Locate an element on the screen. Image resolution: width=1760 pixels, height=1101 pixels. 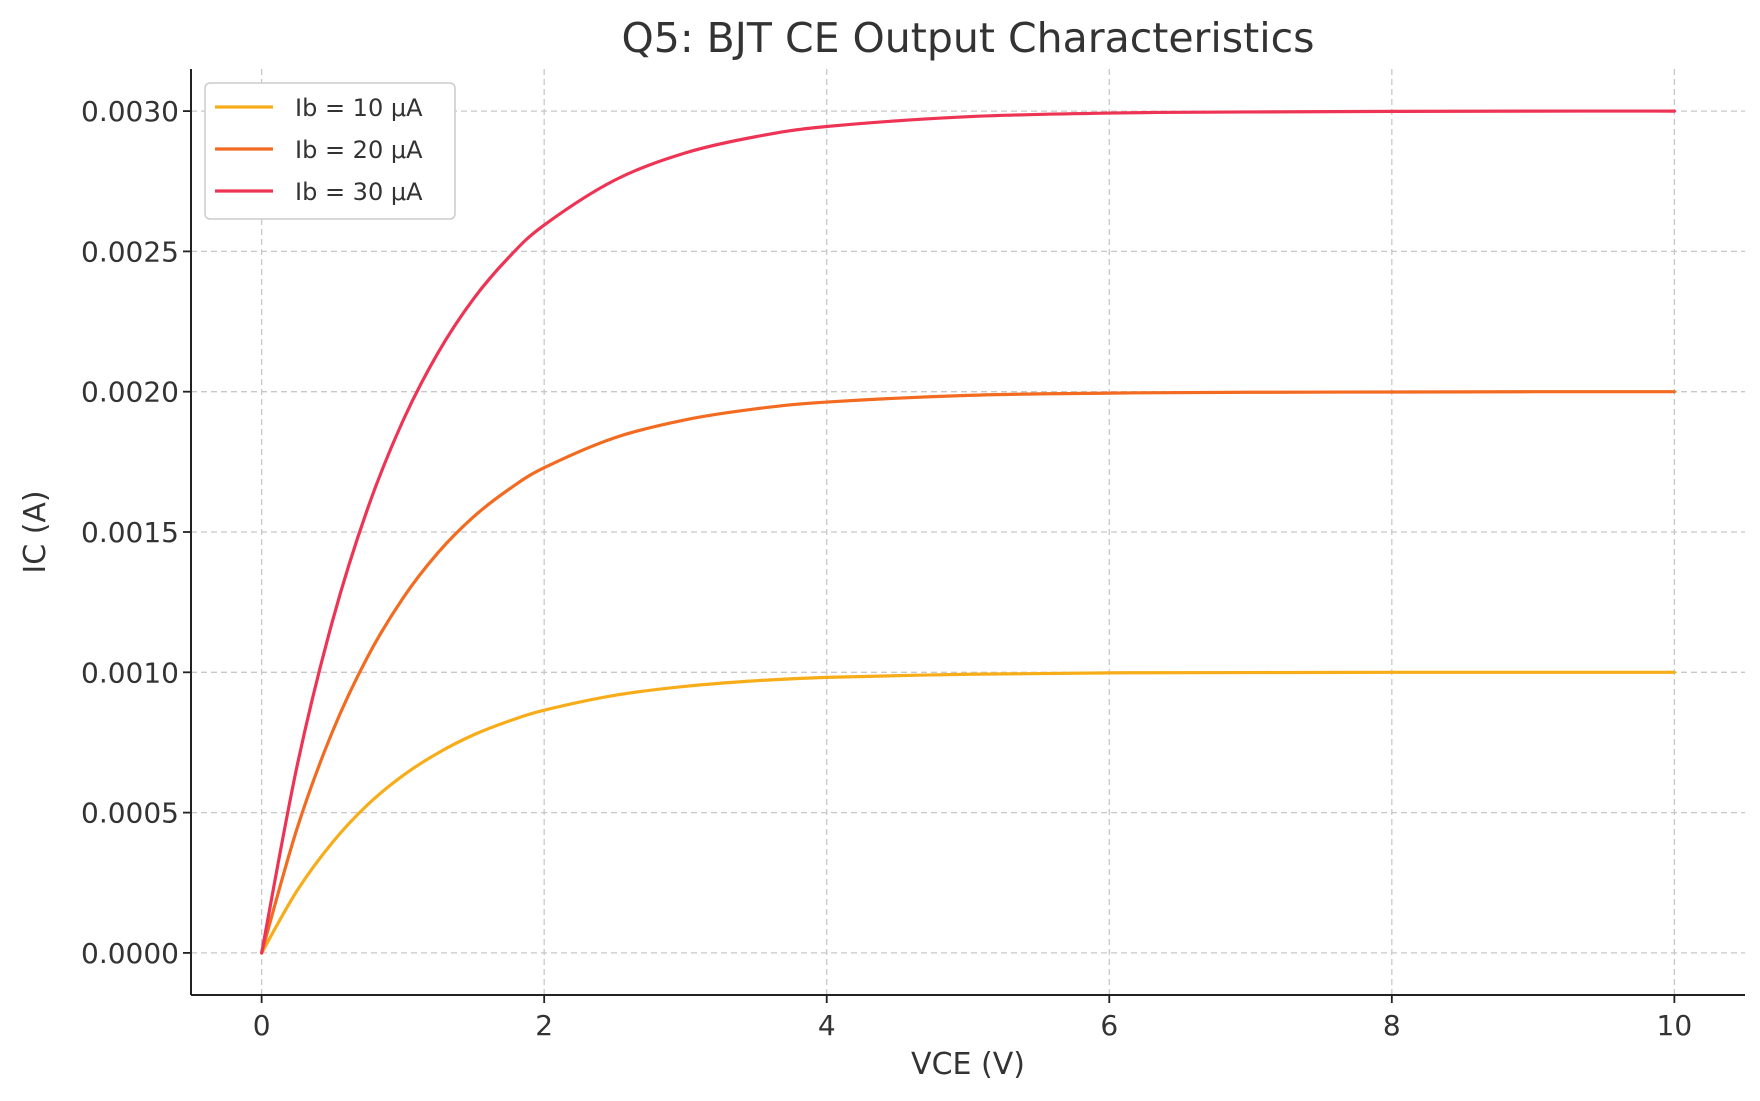
x-ticks: 0 2 4 6 8 10 is located at coordinates (972, 1018).